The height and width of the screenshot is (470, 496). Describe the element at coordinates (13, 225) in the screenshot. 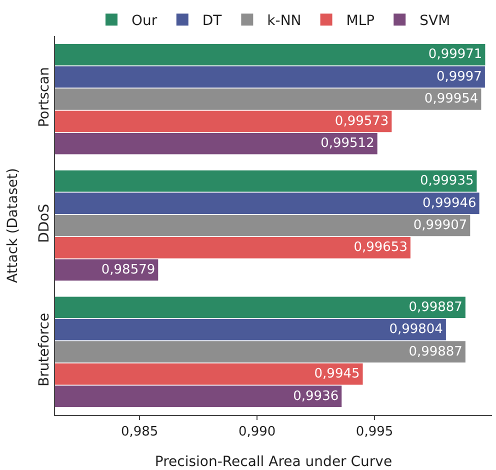

I see `y-axis-title: Attack (Dataset)` at that location.